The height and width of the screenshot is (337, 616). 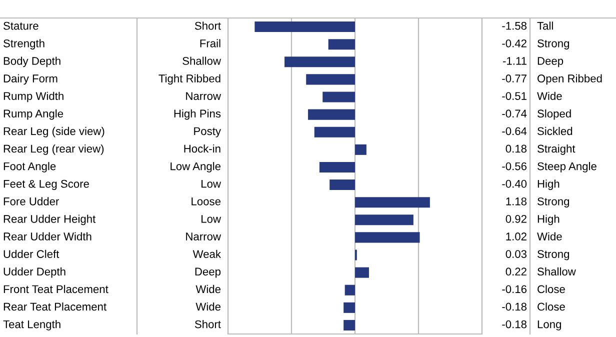 What do you see at coordinates (54, 132) in the screenshot?
I see `y-tick-label: Rear Leg (side view)` at bounding box center [54, 132].